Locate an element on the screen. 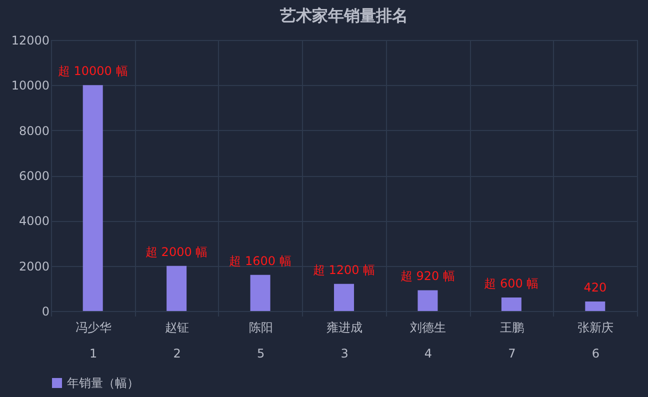 The height and width of the screenshot is (397, 648). y-tick-label: 2000 is located at coordinates (34, 266).